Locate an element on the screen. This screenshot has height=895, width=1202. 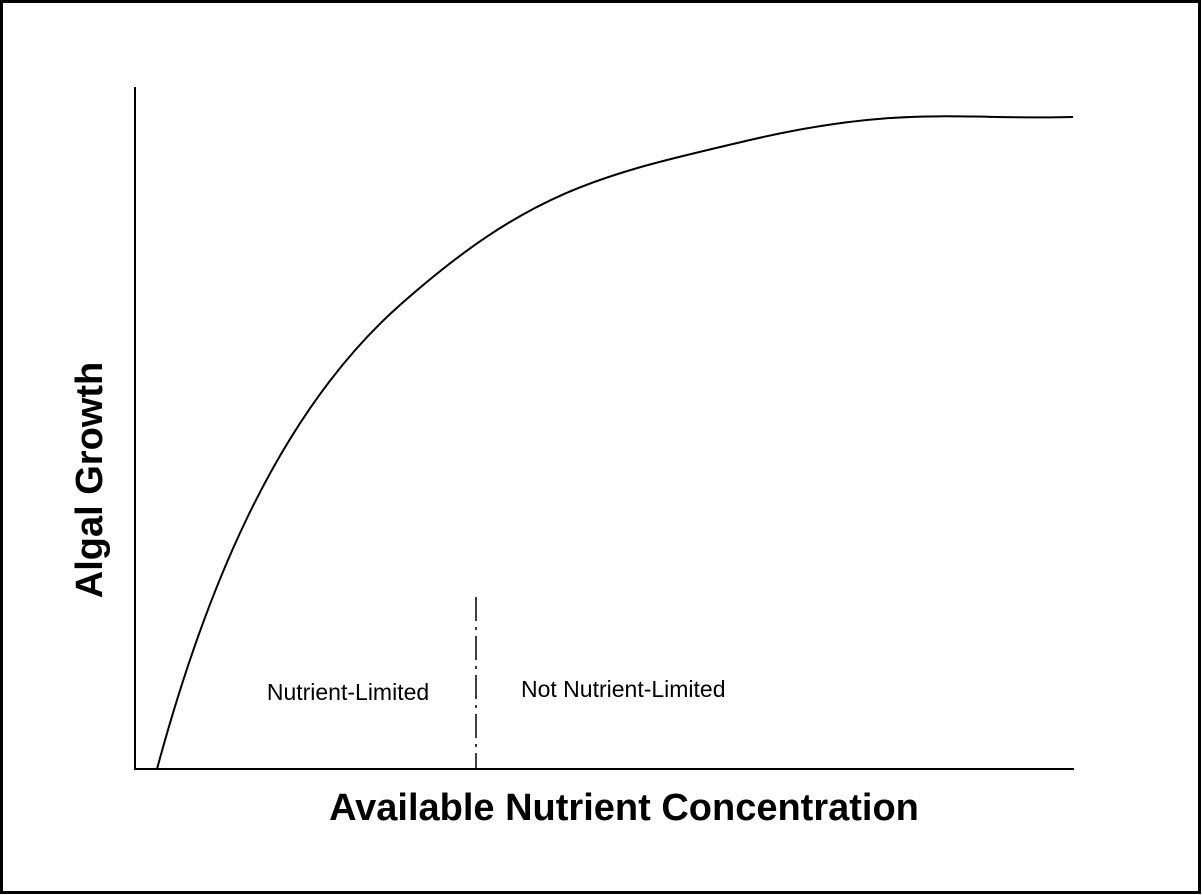
x-axis-title: Available Nutrient Concentration is located at coordinates (624, 808).